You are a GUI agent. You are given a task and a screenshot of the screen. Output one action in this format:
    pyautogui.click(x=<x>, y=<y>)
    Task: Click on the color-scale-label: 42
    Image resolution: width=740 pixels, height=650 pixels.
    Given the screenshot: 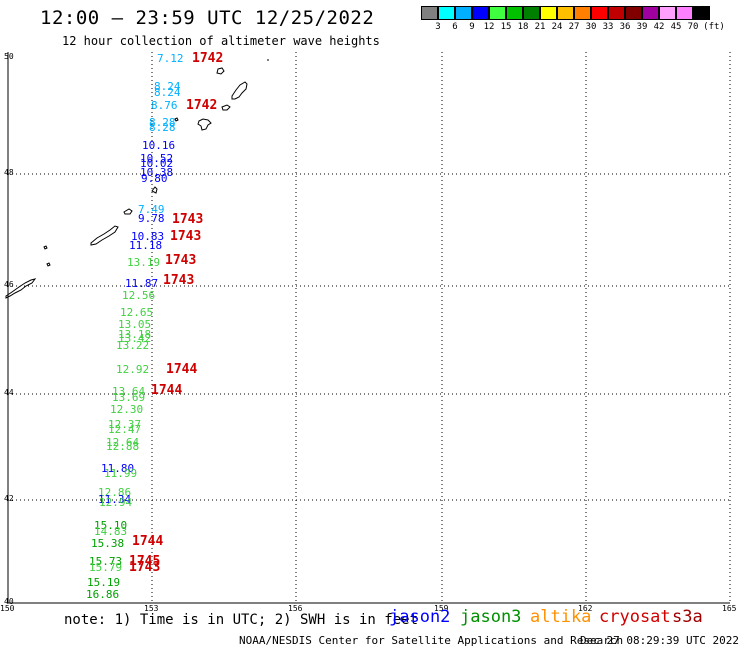 What is the action you would take?
    pyautogui.click(x=659, y=27)
    